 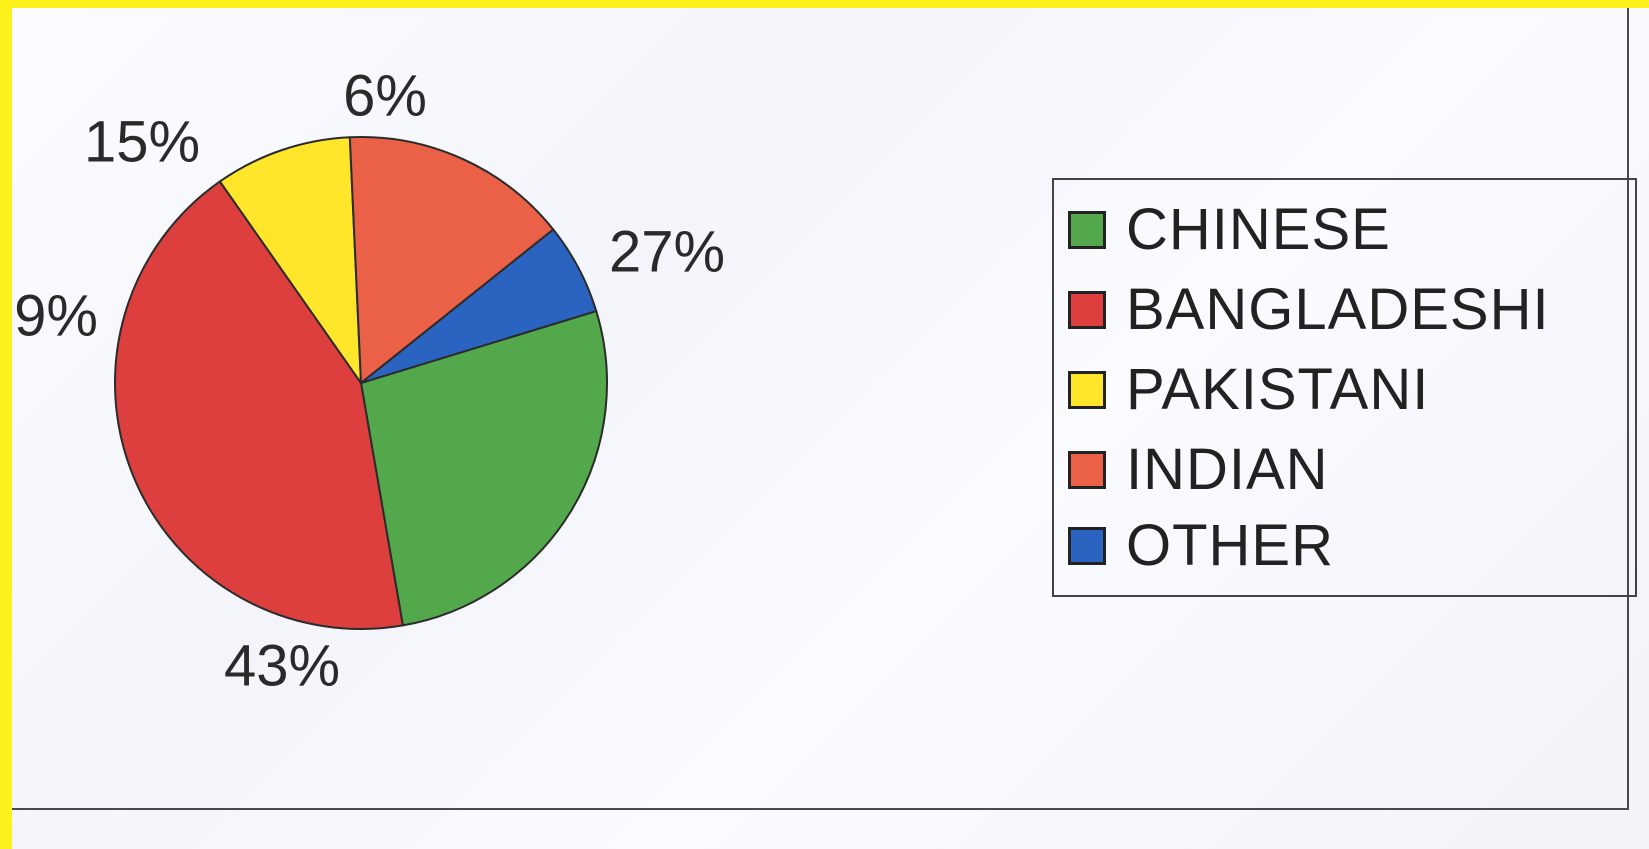 What do you see at coordinates (1278, 389) in the screenshot?
I see `legend-label-pakistani: PAKISTANI` at bounding box center [1278, 389].